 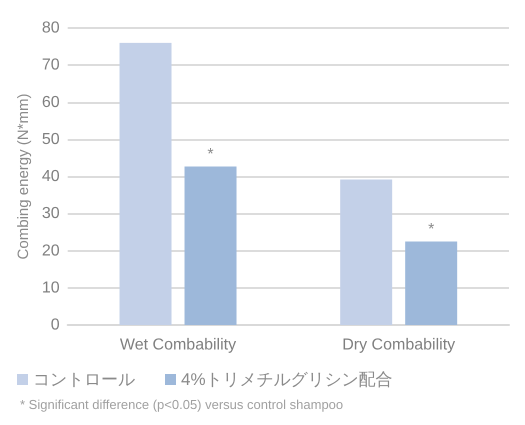 I want to click on y-axis-title: Combing energy (N*mm), so click(x=23, y=177).